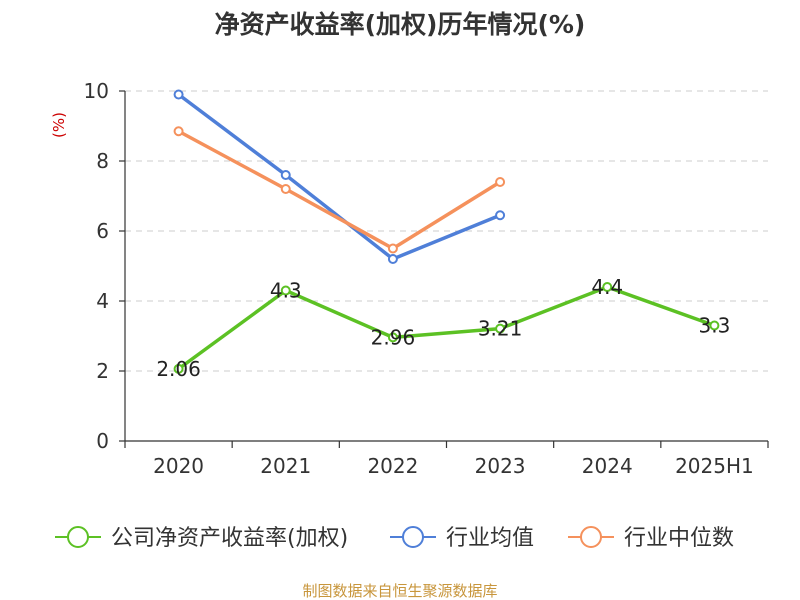 Image resolution: width=800 pixels, height=600 pixels. I want to click on y-axis-unit: (%), so click(59, 125).